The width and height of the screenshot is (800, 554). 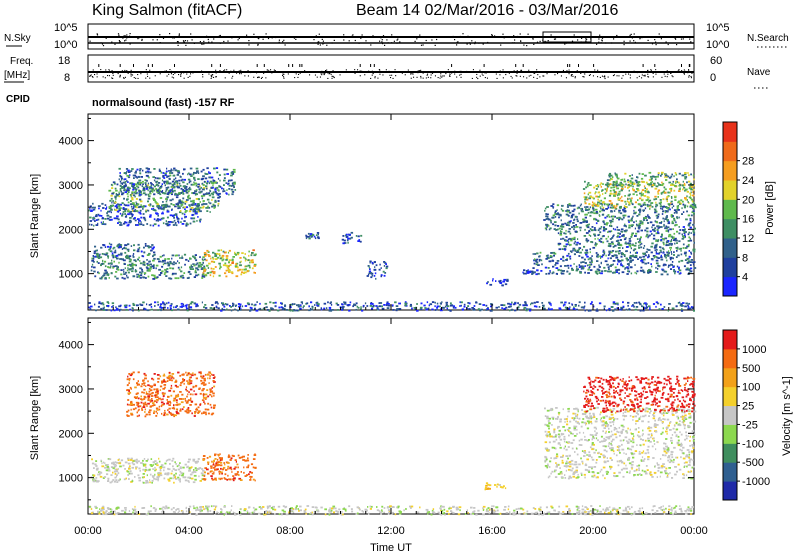 What do you see at coordinates (167, 10) in the screenshot?
I see `station-title: King Salmon (fitACF)` at bounding box center [167, 10].